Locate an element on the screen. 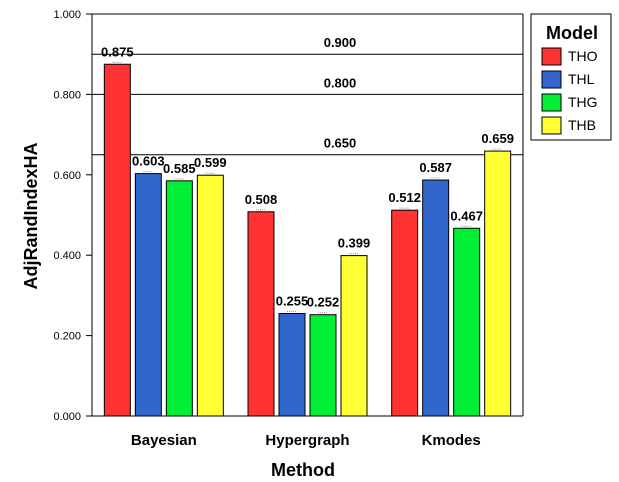  data-label: 0.252 is located at coordinates (323, 302).